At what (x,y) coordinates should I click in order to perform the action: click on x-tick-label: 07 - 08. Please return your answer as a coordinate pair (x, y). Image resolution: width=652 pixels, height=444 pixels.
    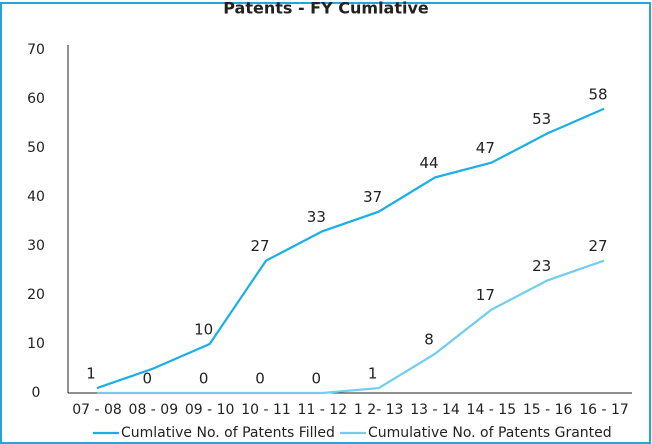
    Looking at the image, I should click on (97, 410).